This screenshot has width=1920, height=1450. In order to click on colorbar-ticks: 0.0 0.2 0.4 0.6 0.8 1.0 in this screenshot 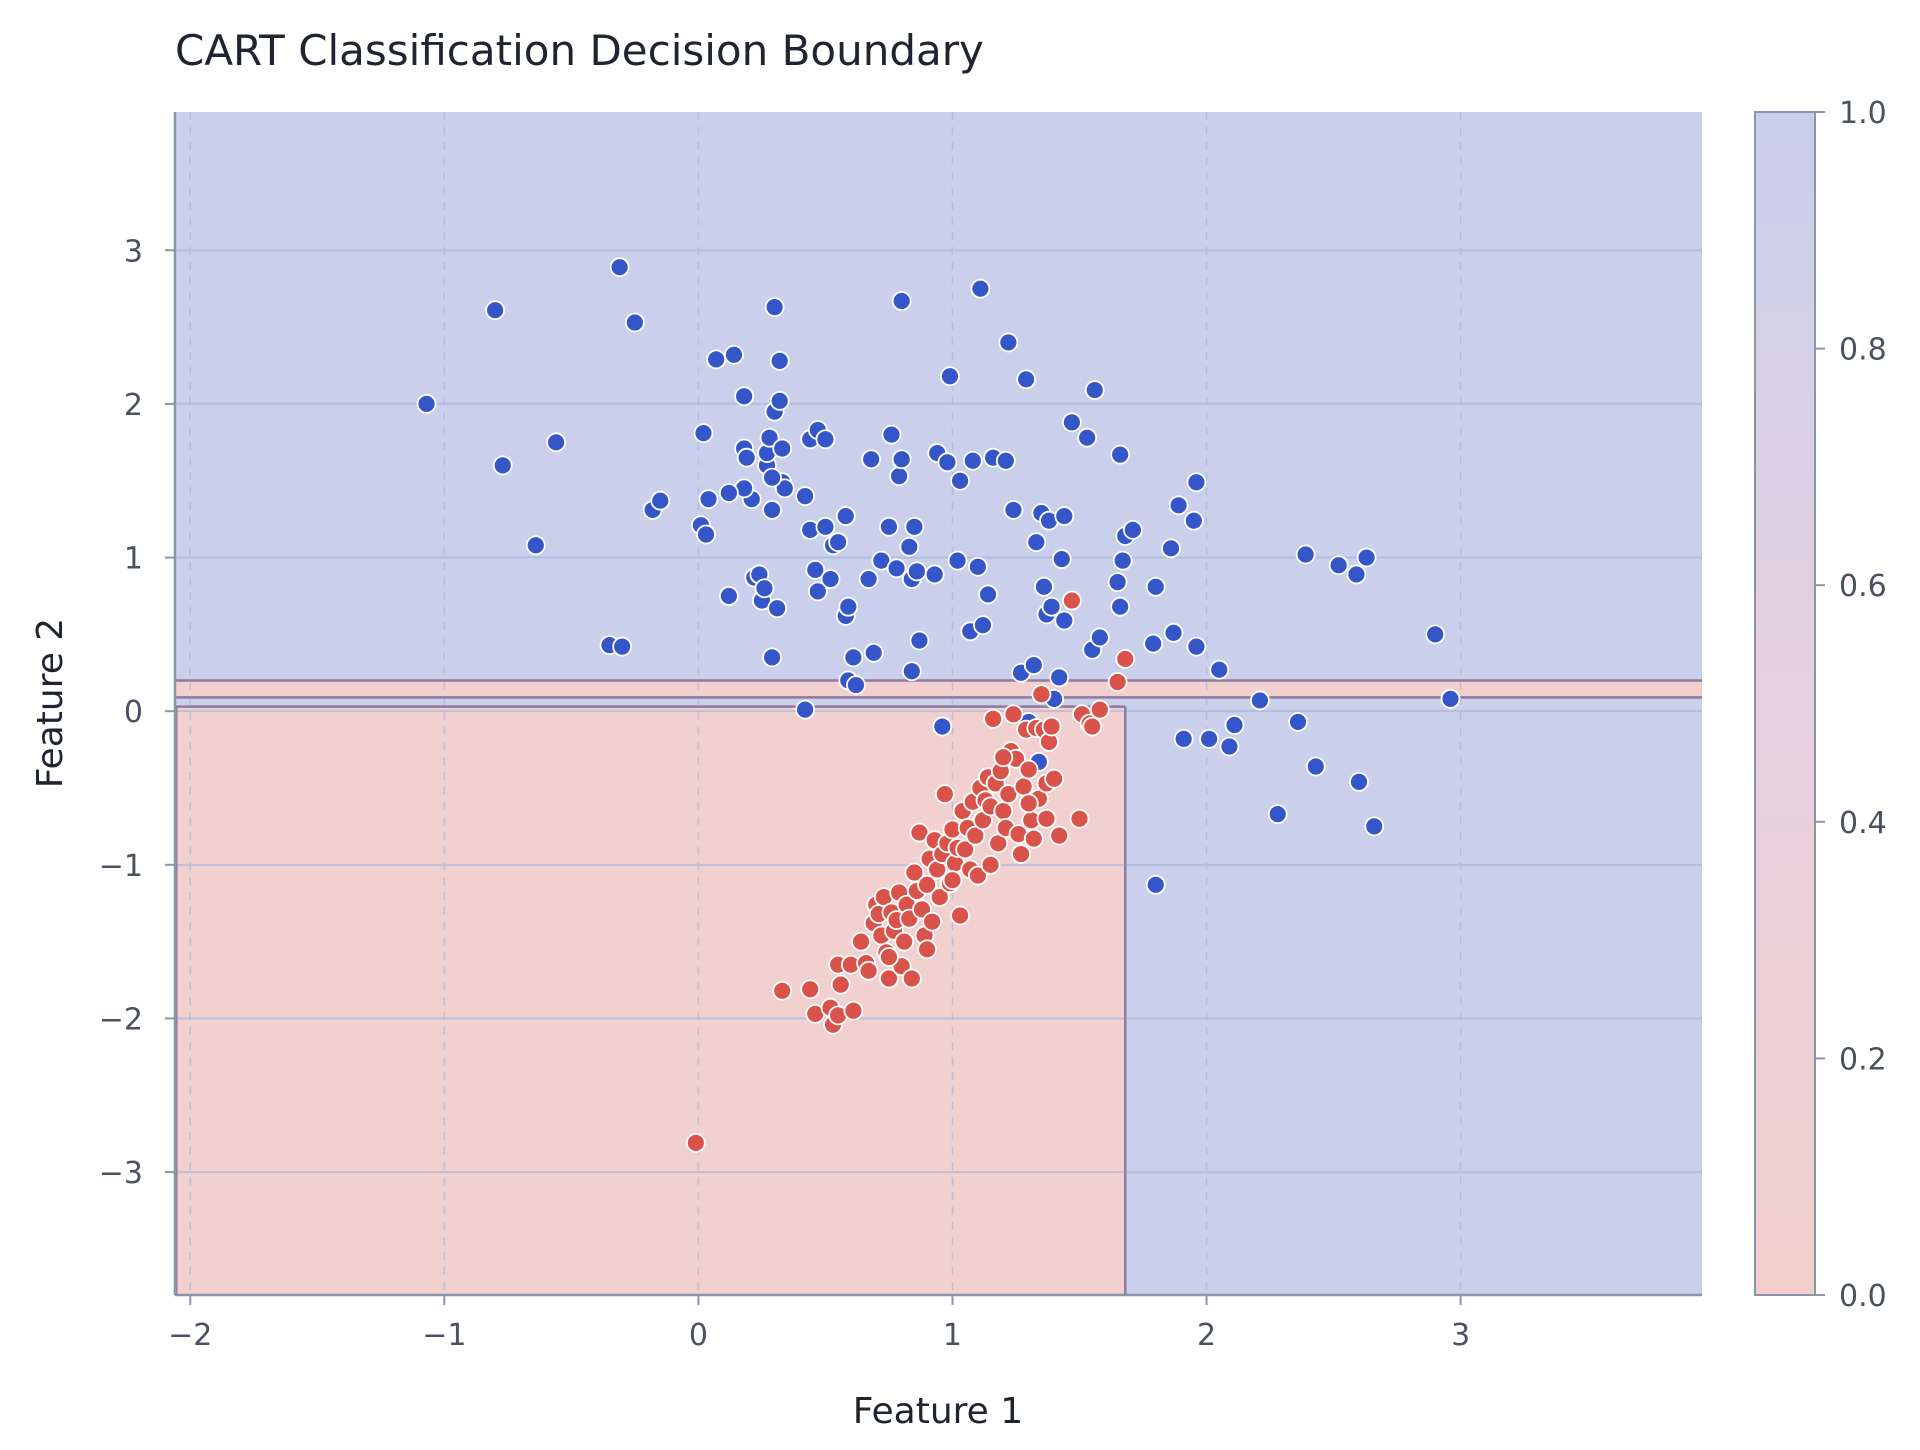, I will do `click(1851, 705)`.